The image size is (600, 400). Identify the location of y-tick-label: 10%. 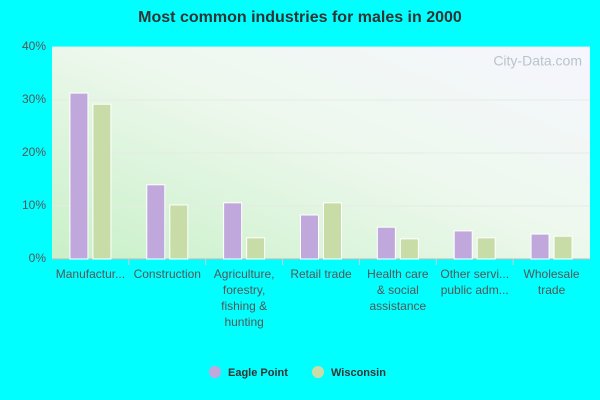
(34, 205).